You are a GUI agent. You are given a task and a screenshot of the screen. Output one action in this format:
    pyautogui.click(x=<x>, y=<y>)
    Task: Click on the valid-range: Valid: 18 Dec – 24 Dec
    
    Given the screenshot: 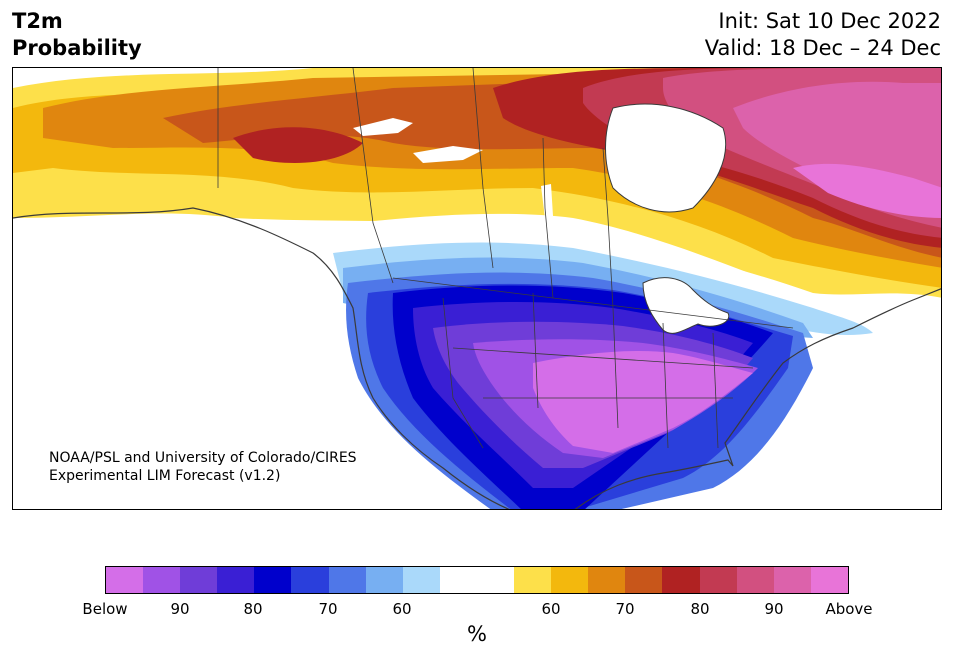 What is the action you would take?
    pyautogui.click(x=822, y=48)
    